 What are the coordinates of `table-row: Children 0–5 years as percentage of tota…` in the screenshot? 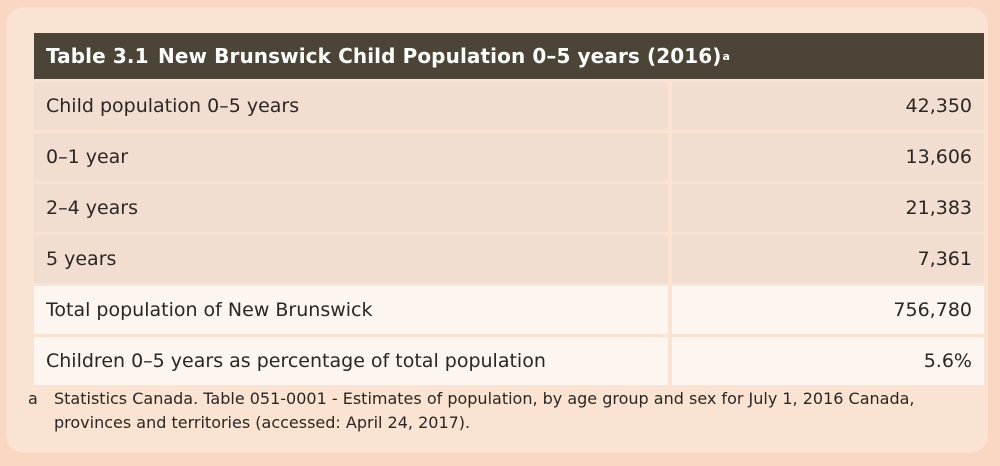 It's located at (509, 361).